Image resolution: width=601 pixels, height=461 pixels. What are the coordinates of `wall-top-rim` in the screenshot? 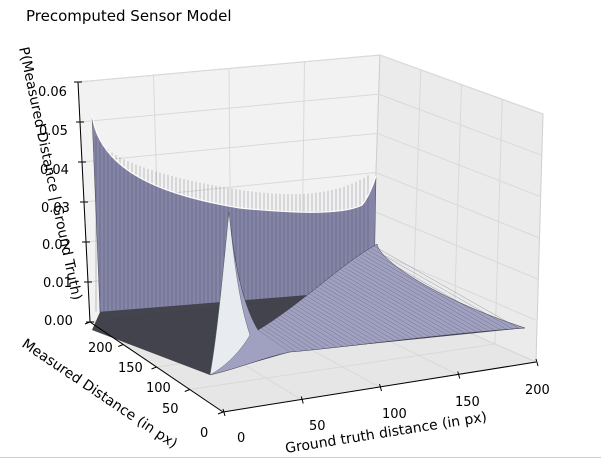 It's located at (234, 163).